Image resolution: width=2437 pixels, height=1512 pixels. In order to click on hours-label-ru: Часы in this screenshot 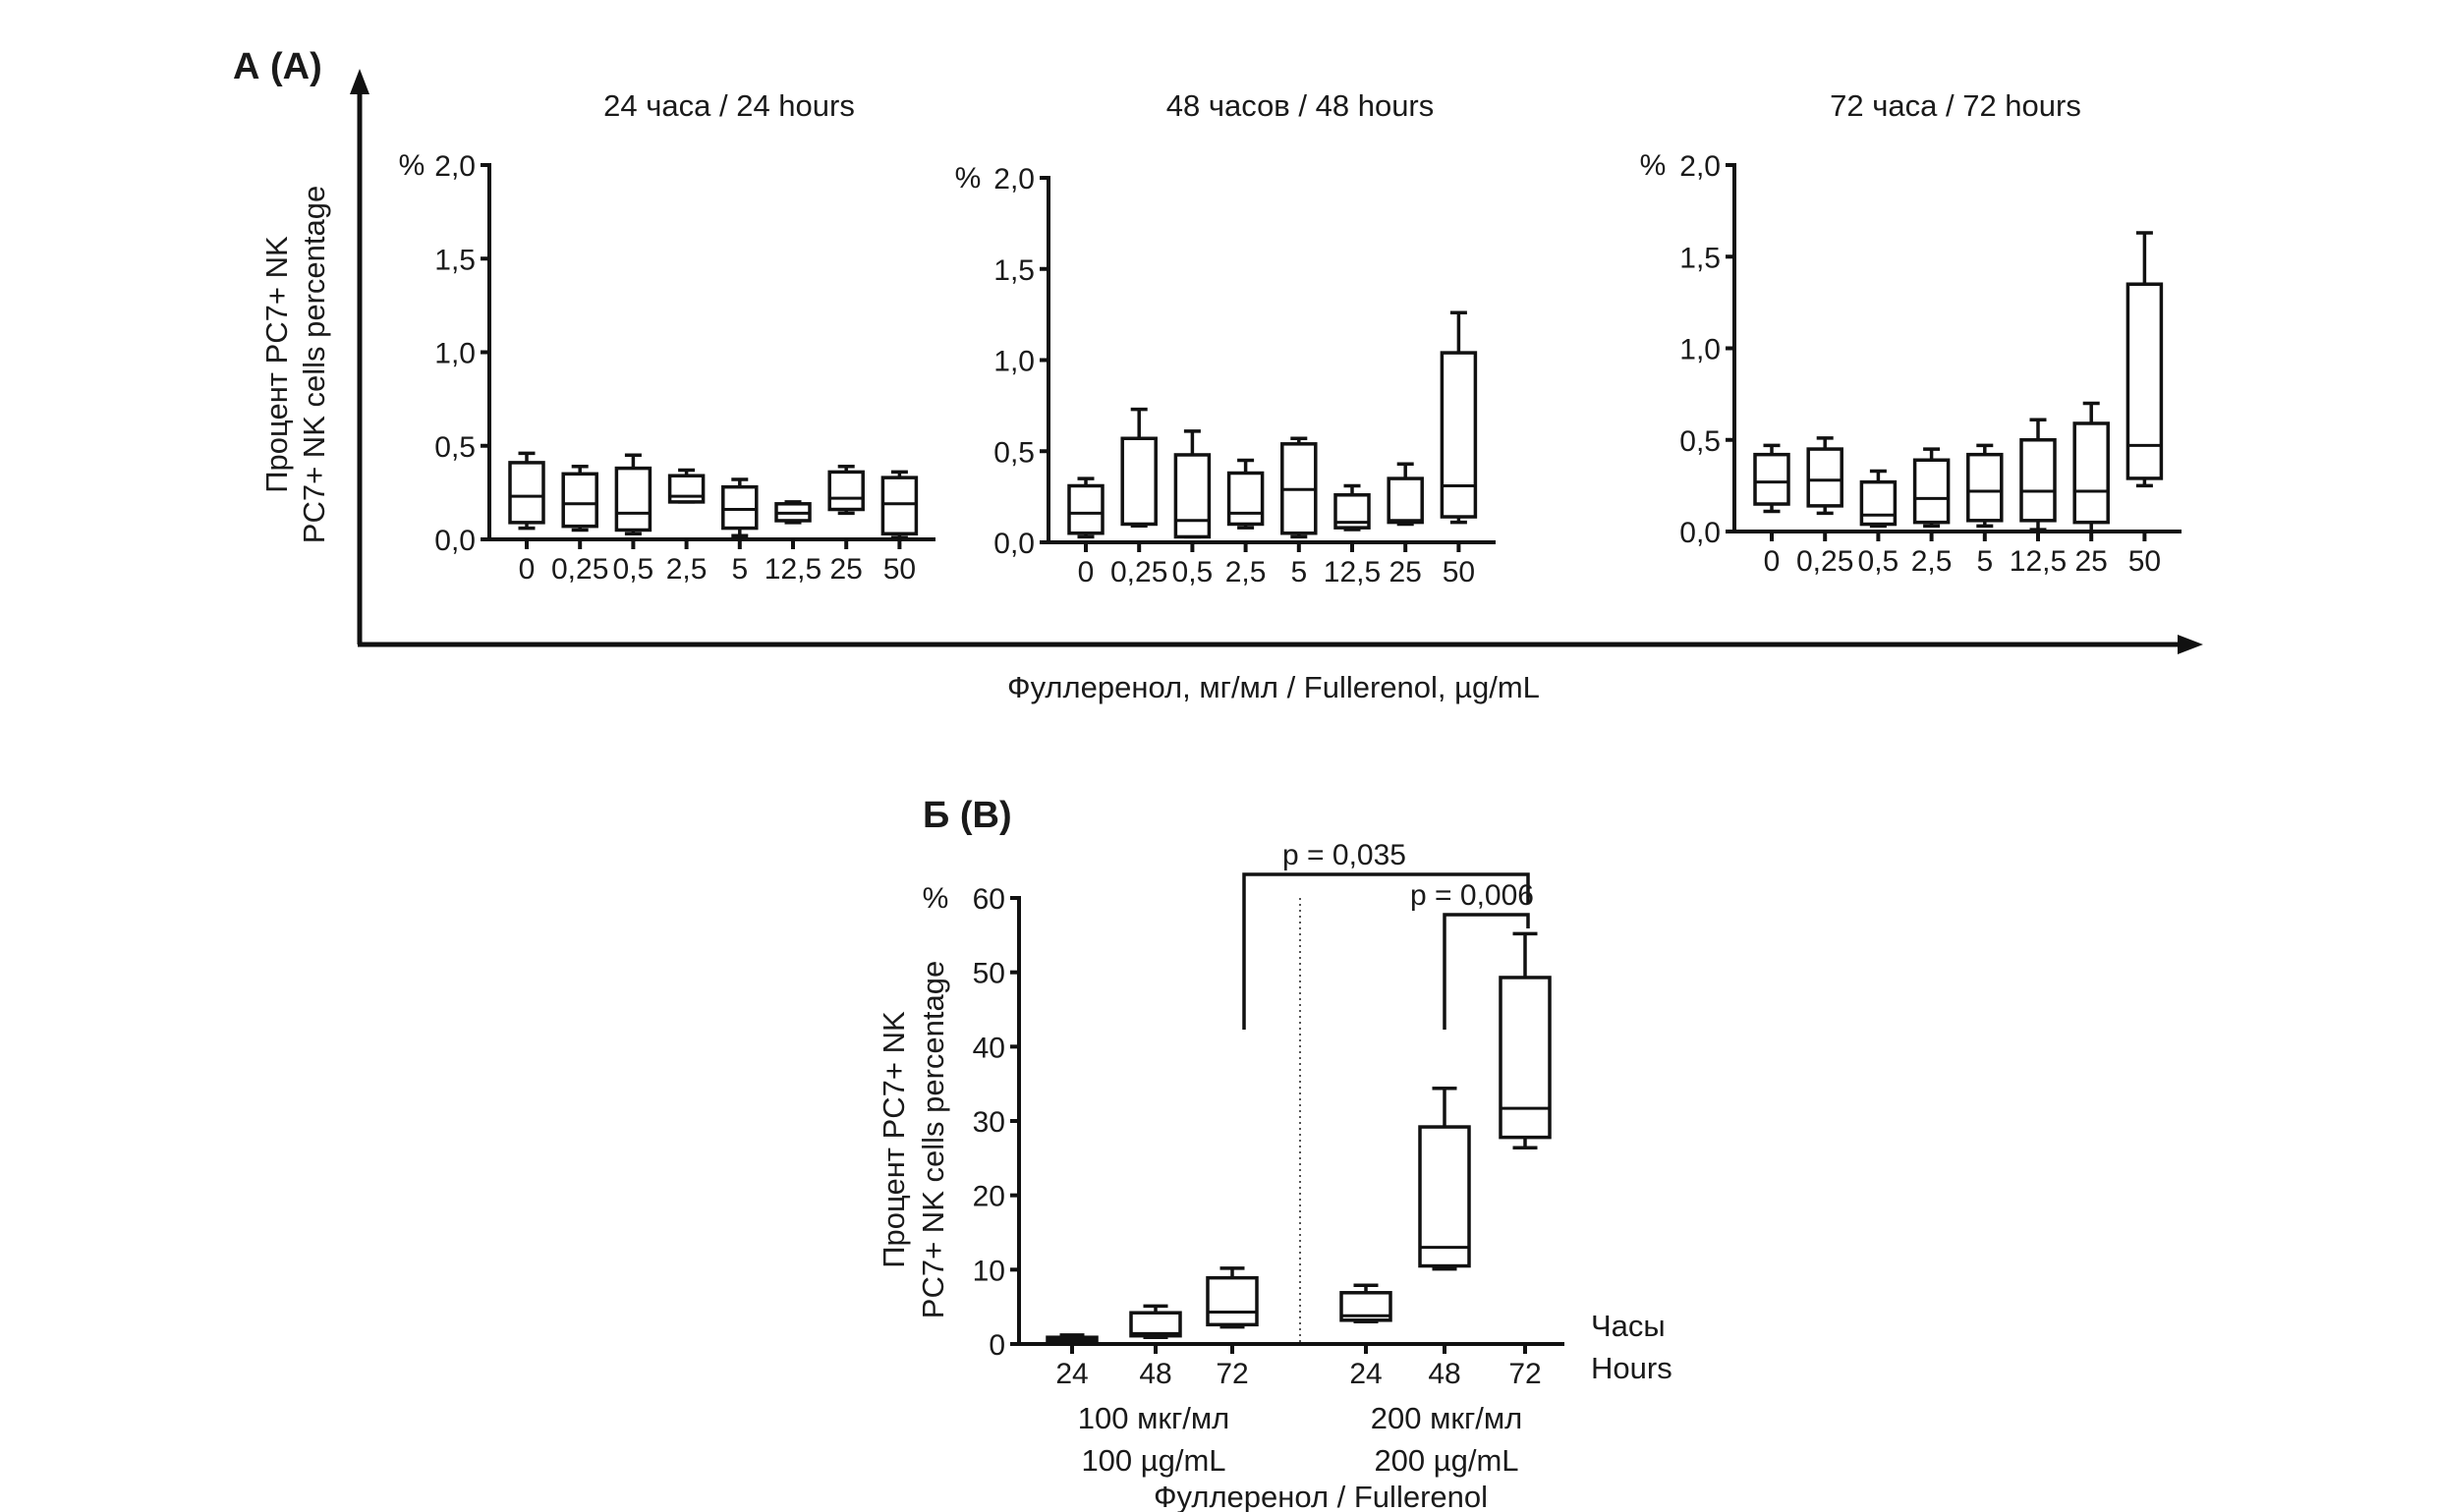, I will do `click(1628, 1326)`.